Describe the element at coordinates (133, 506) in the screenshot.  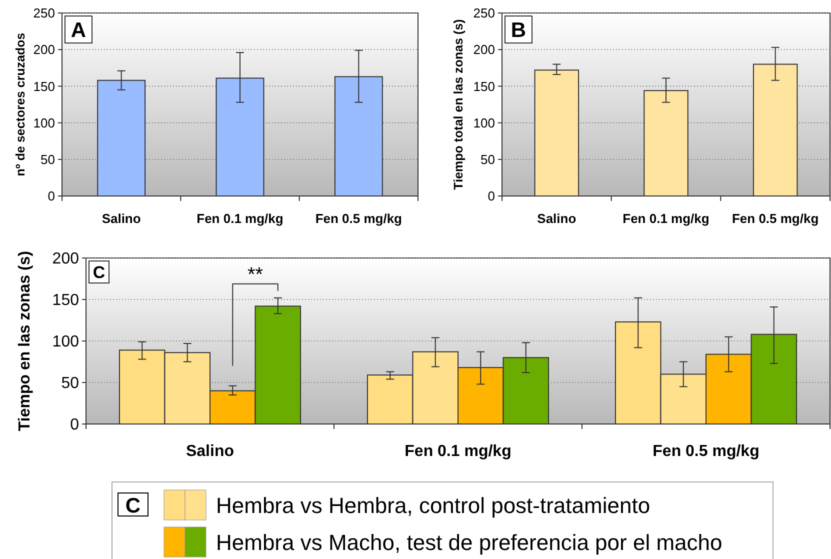
I see `legend-title: C` at that location.